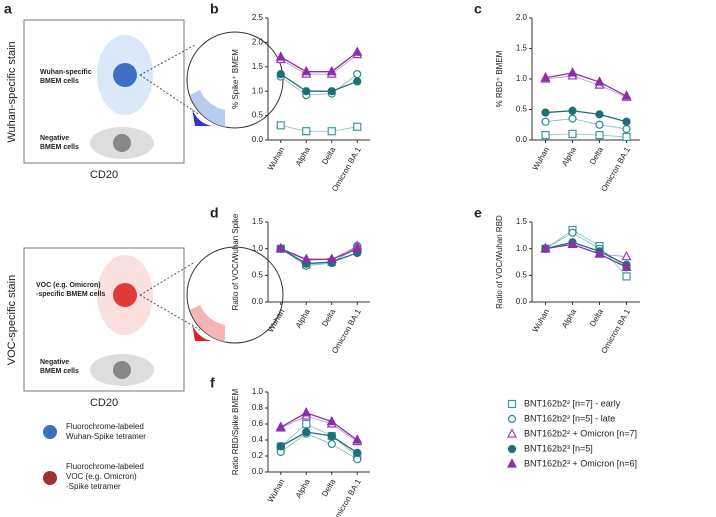 This screenshot has width=716, height=517. Describe the element at coordinates (214, 9) in the screenshot. I see `panel-label: b` at that location.